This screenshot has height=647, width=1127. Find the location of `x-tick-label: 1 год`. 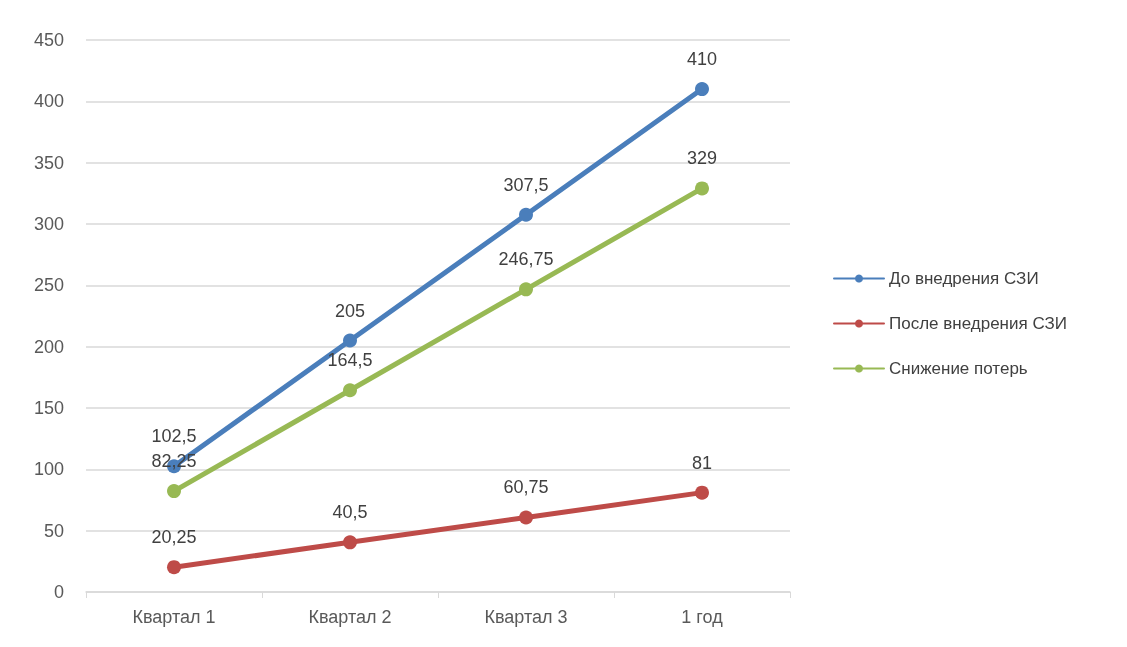

x-tick-label: 1 год is located at coordinates (702, 617).